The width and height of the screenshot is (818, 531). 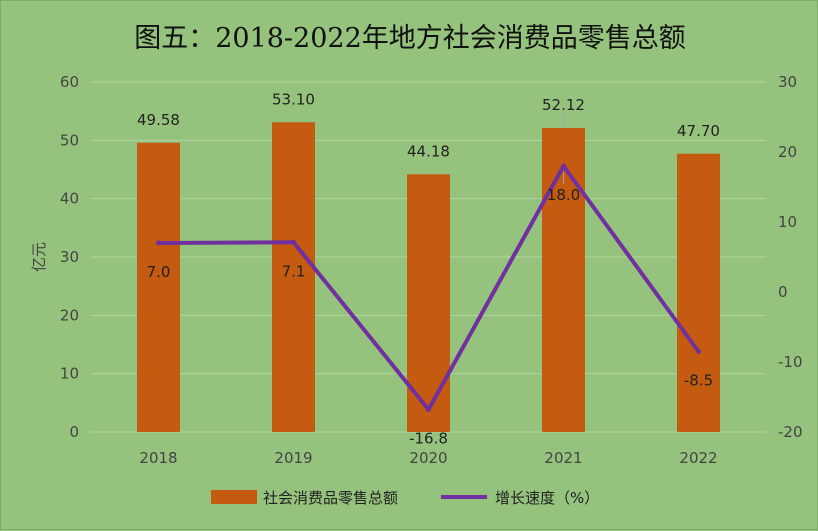 What do you see at coordinates (158, 243) in the screenshot?
I see `line-point-2018` at bounding box center [158, 243].